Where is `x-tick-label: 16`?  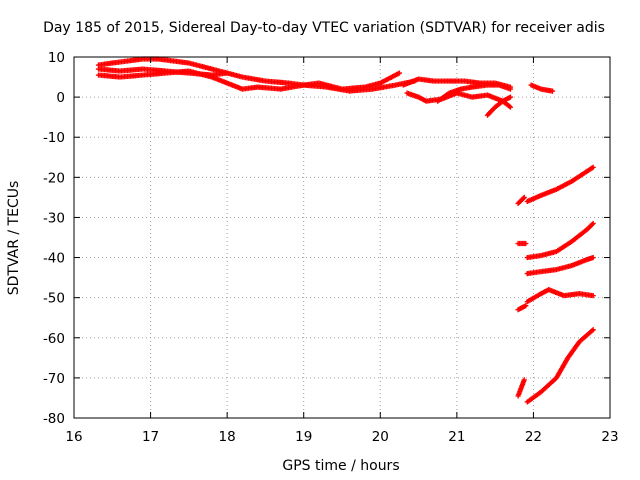 x-tick-label: 16 is located at coordinates (73, 437).